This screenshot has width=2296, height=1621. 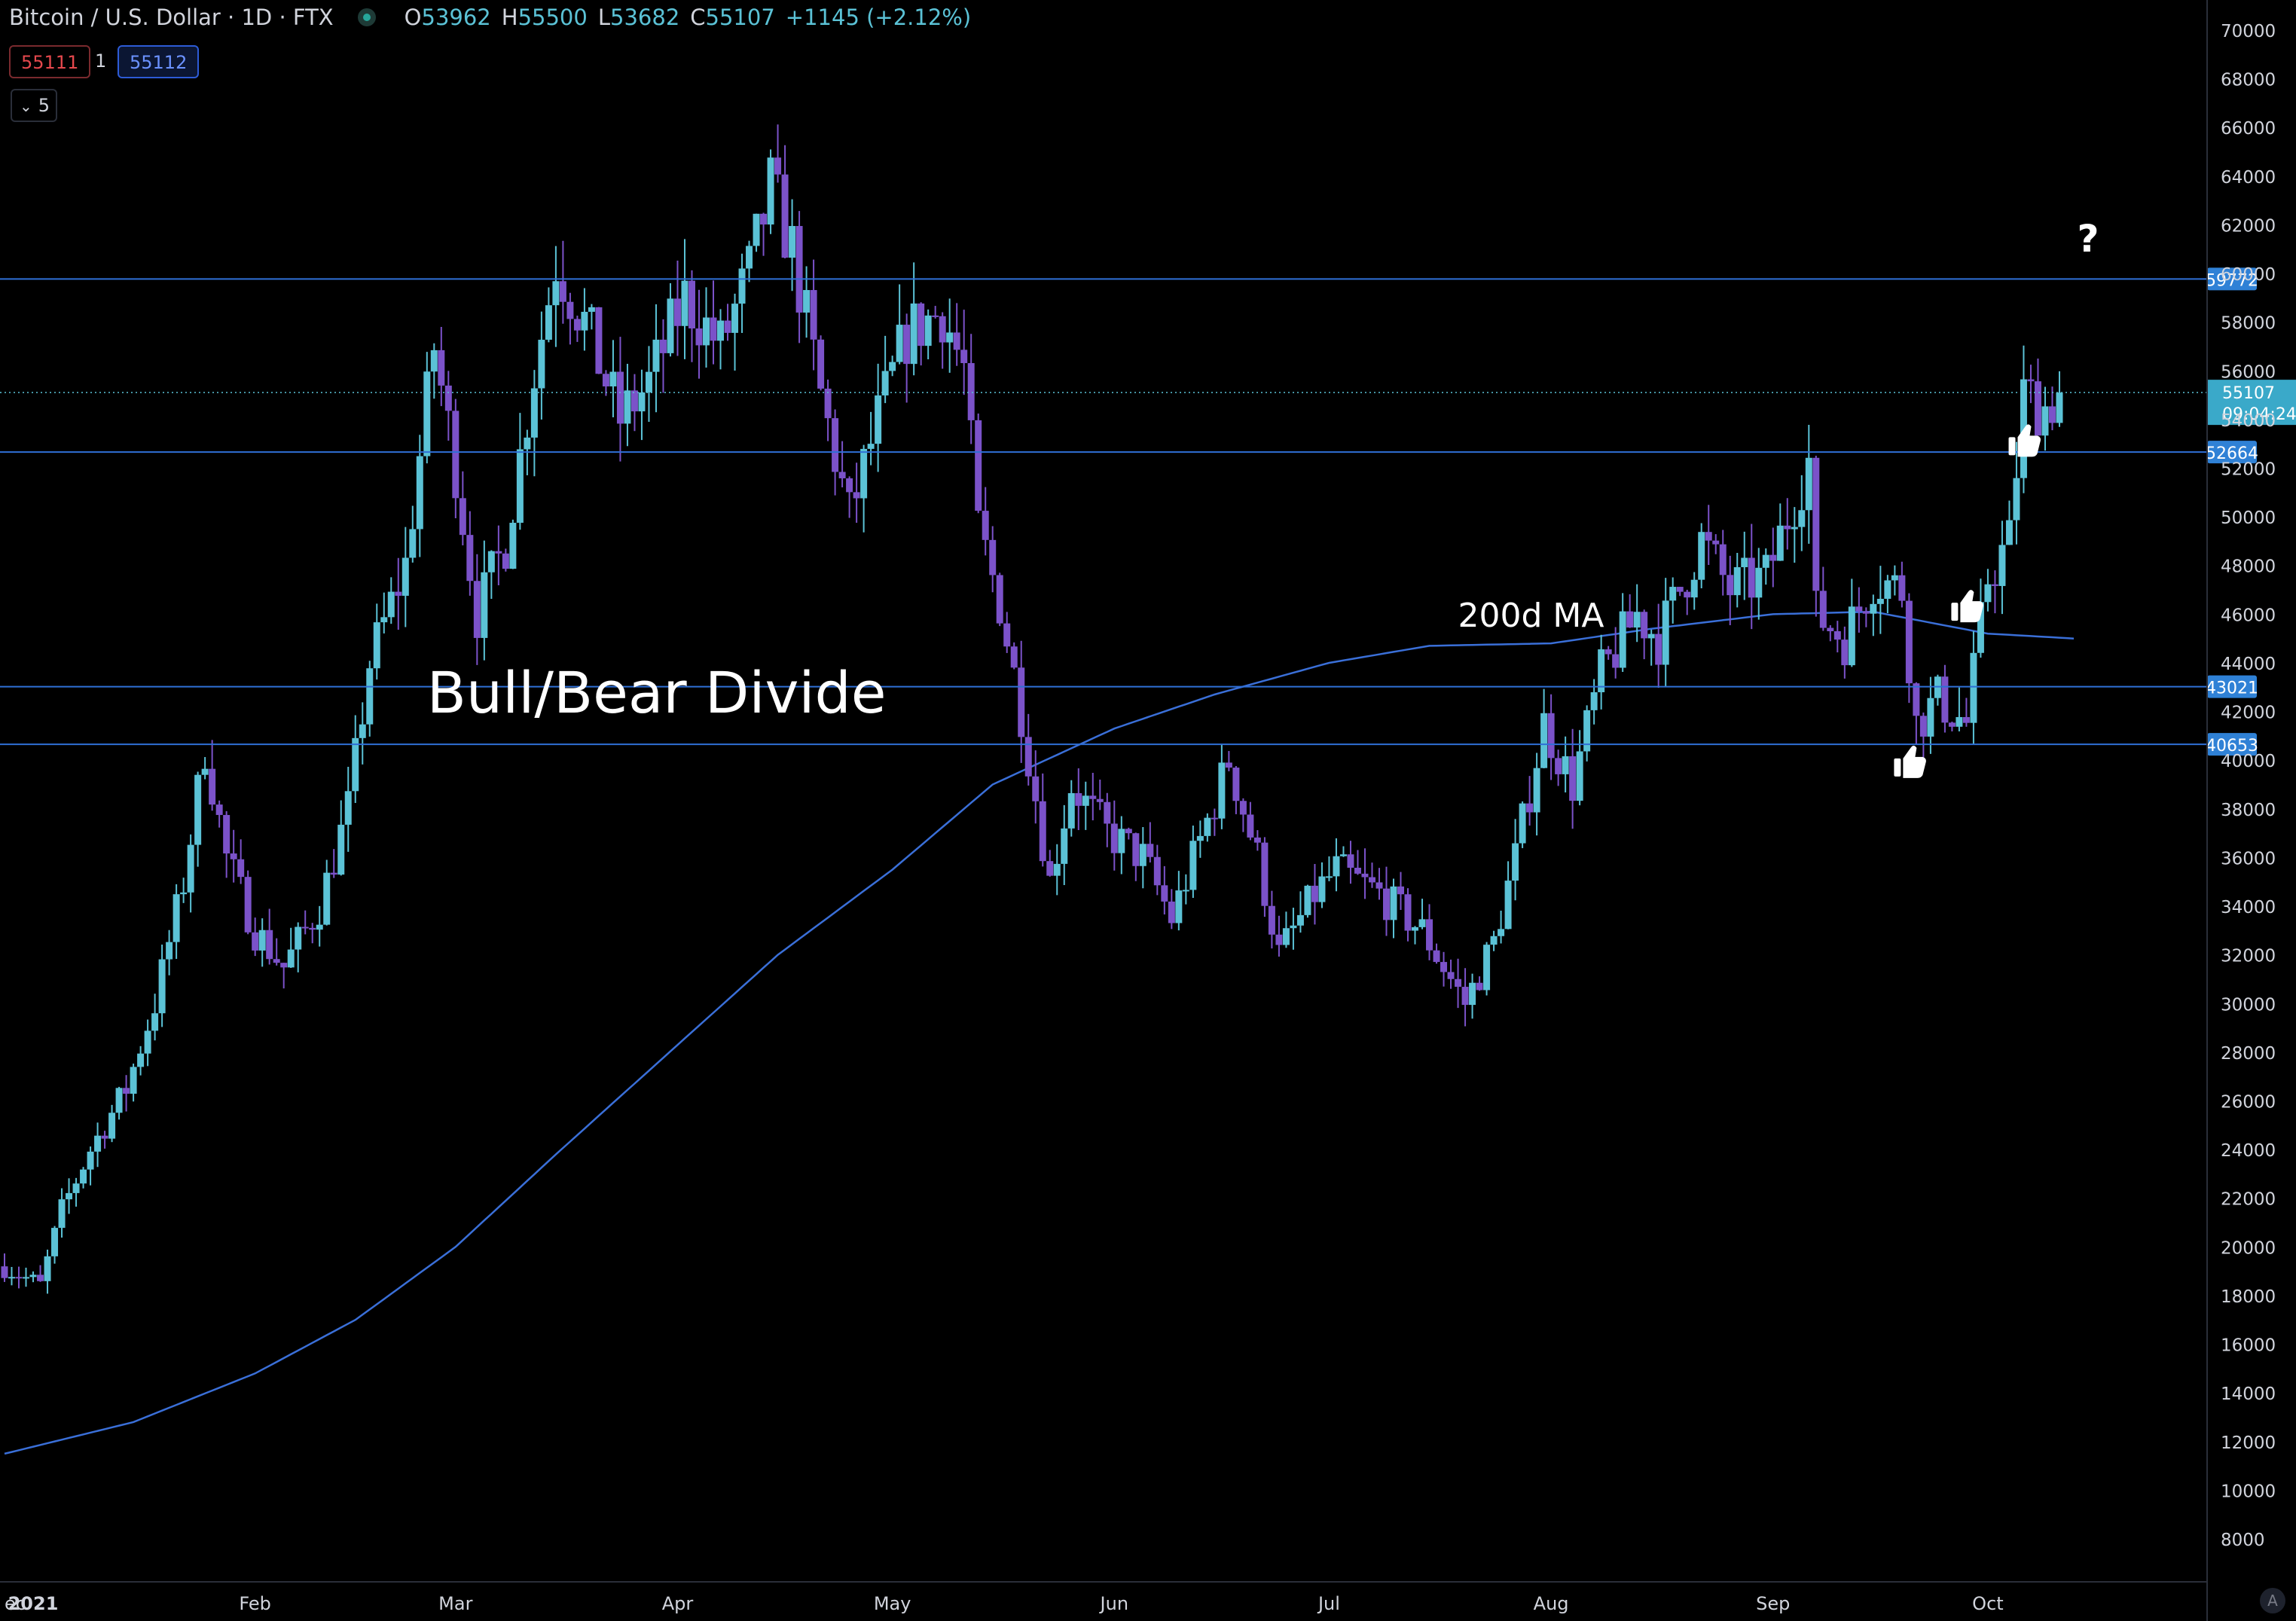 What do you see at coordinates (2272, 1600) in the screenshot?
I see `auto-scale-button: A` at bounding box center [2272, 1600].